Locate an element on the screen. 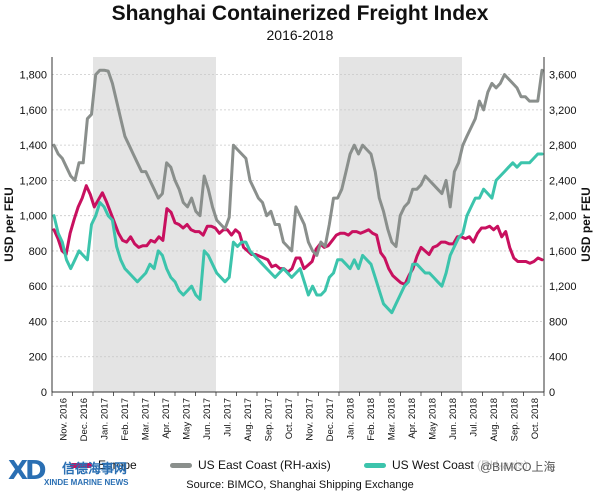 The width and height of the screenshot is (600, 497). x-tick-label: Jun. 2017 is located at coordinates (207, 419).